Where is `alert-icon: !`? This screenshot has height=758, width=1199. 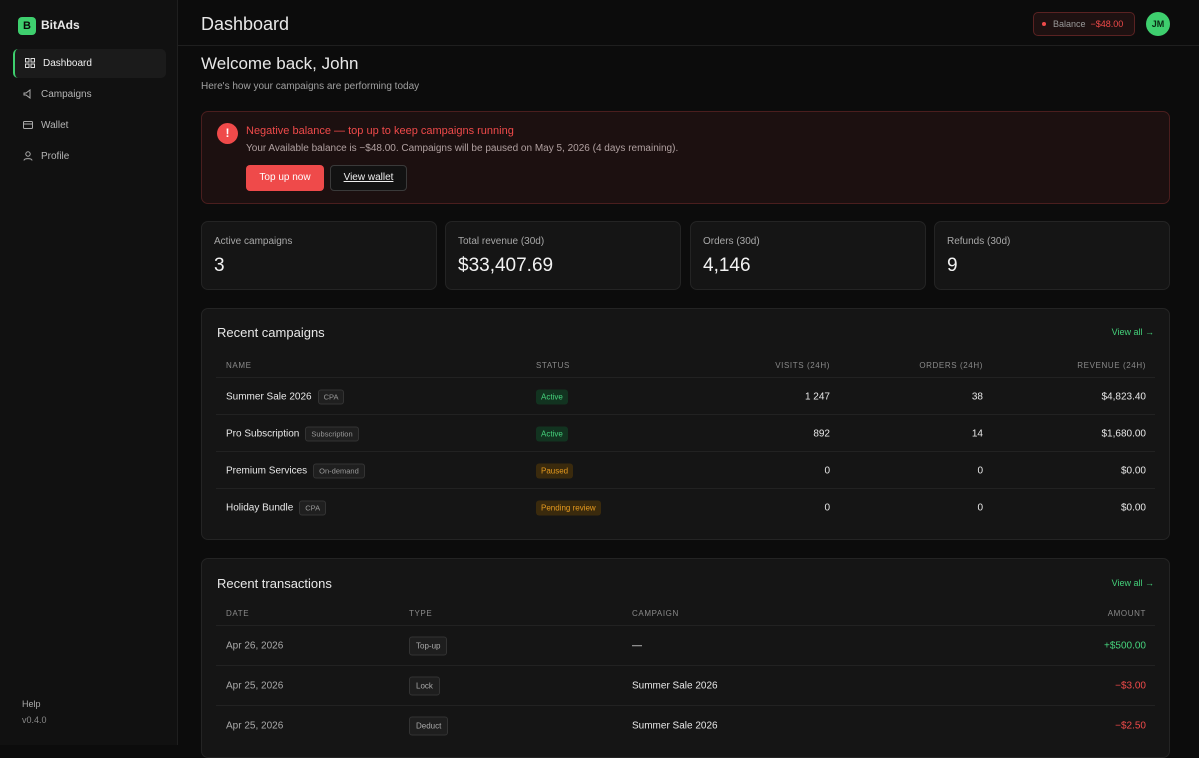
alert-icon: ! is located at coordinates (227, 133).